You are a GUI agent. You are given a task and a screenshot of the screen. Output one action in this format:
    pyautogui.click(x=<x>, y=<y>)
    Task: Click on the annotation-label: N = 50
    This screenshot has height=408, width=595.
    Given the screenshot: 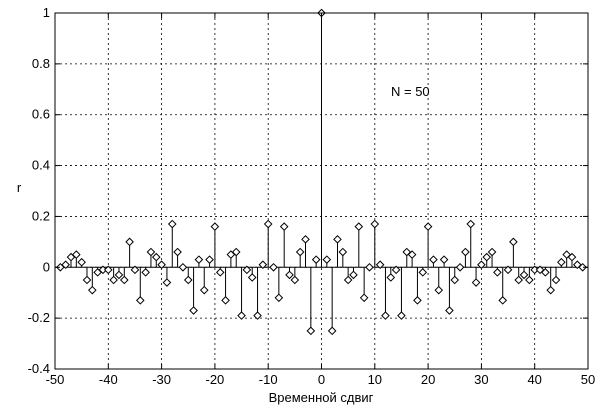 What is the action you would take?
    pyautogui.click(x=410, y=91)
    